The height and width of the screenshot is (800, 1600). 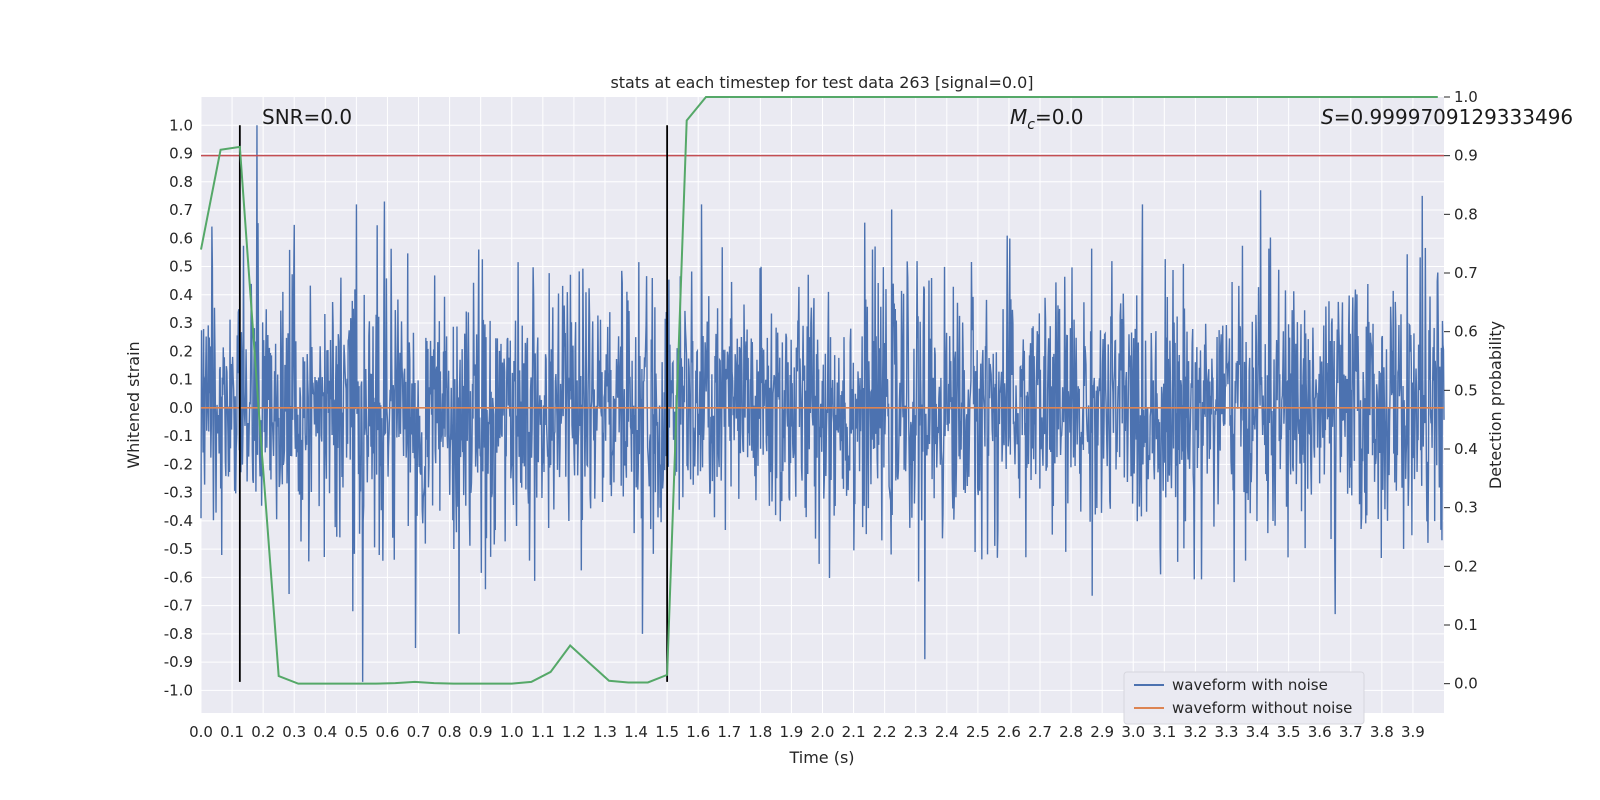 What do you see at coordinates (1258, 732) in the screenshot?
I see `x-tick-label: 3.4` at bounding box center [1258, 732].